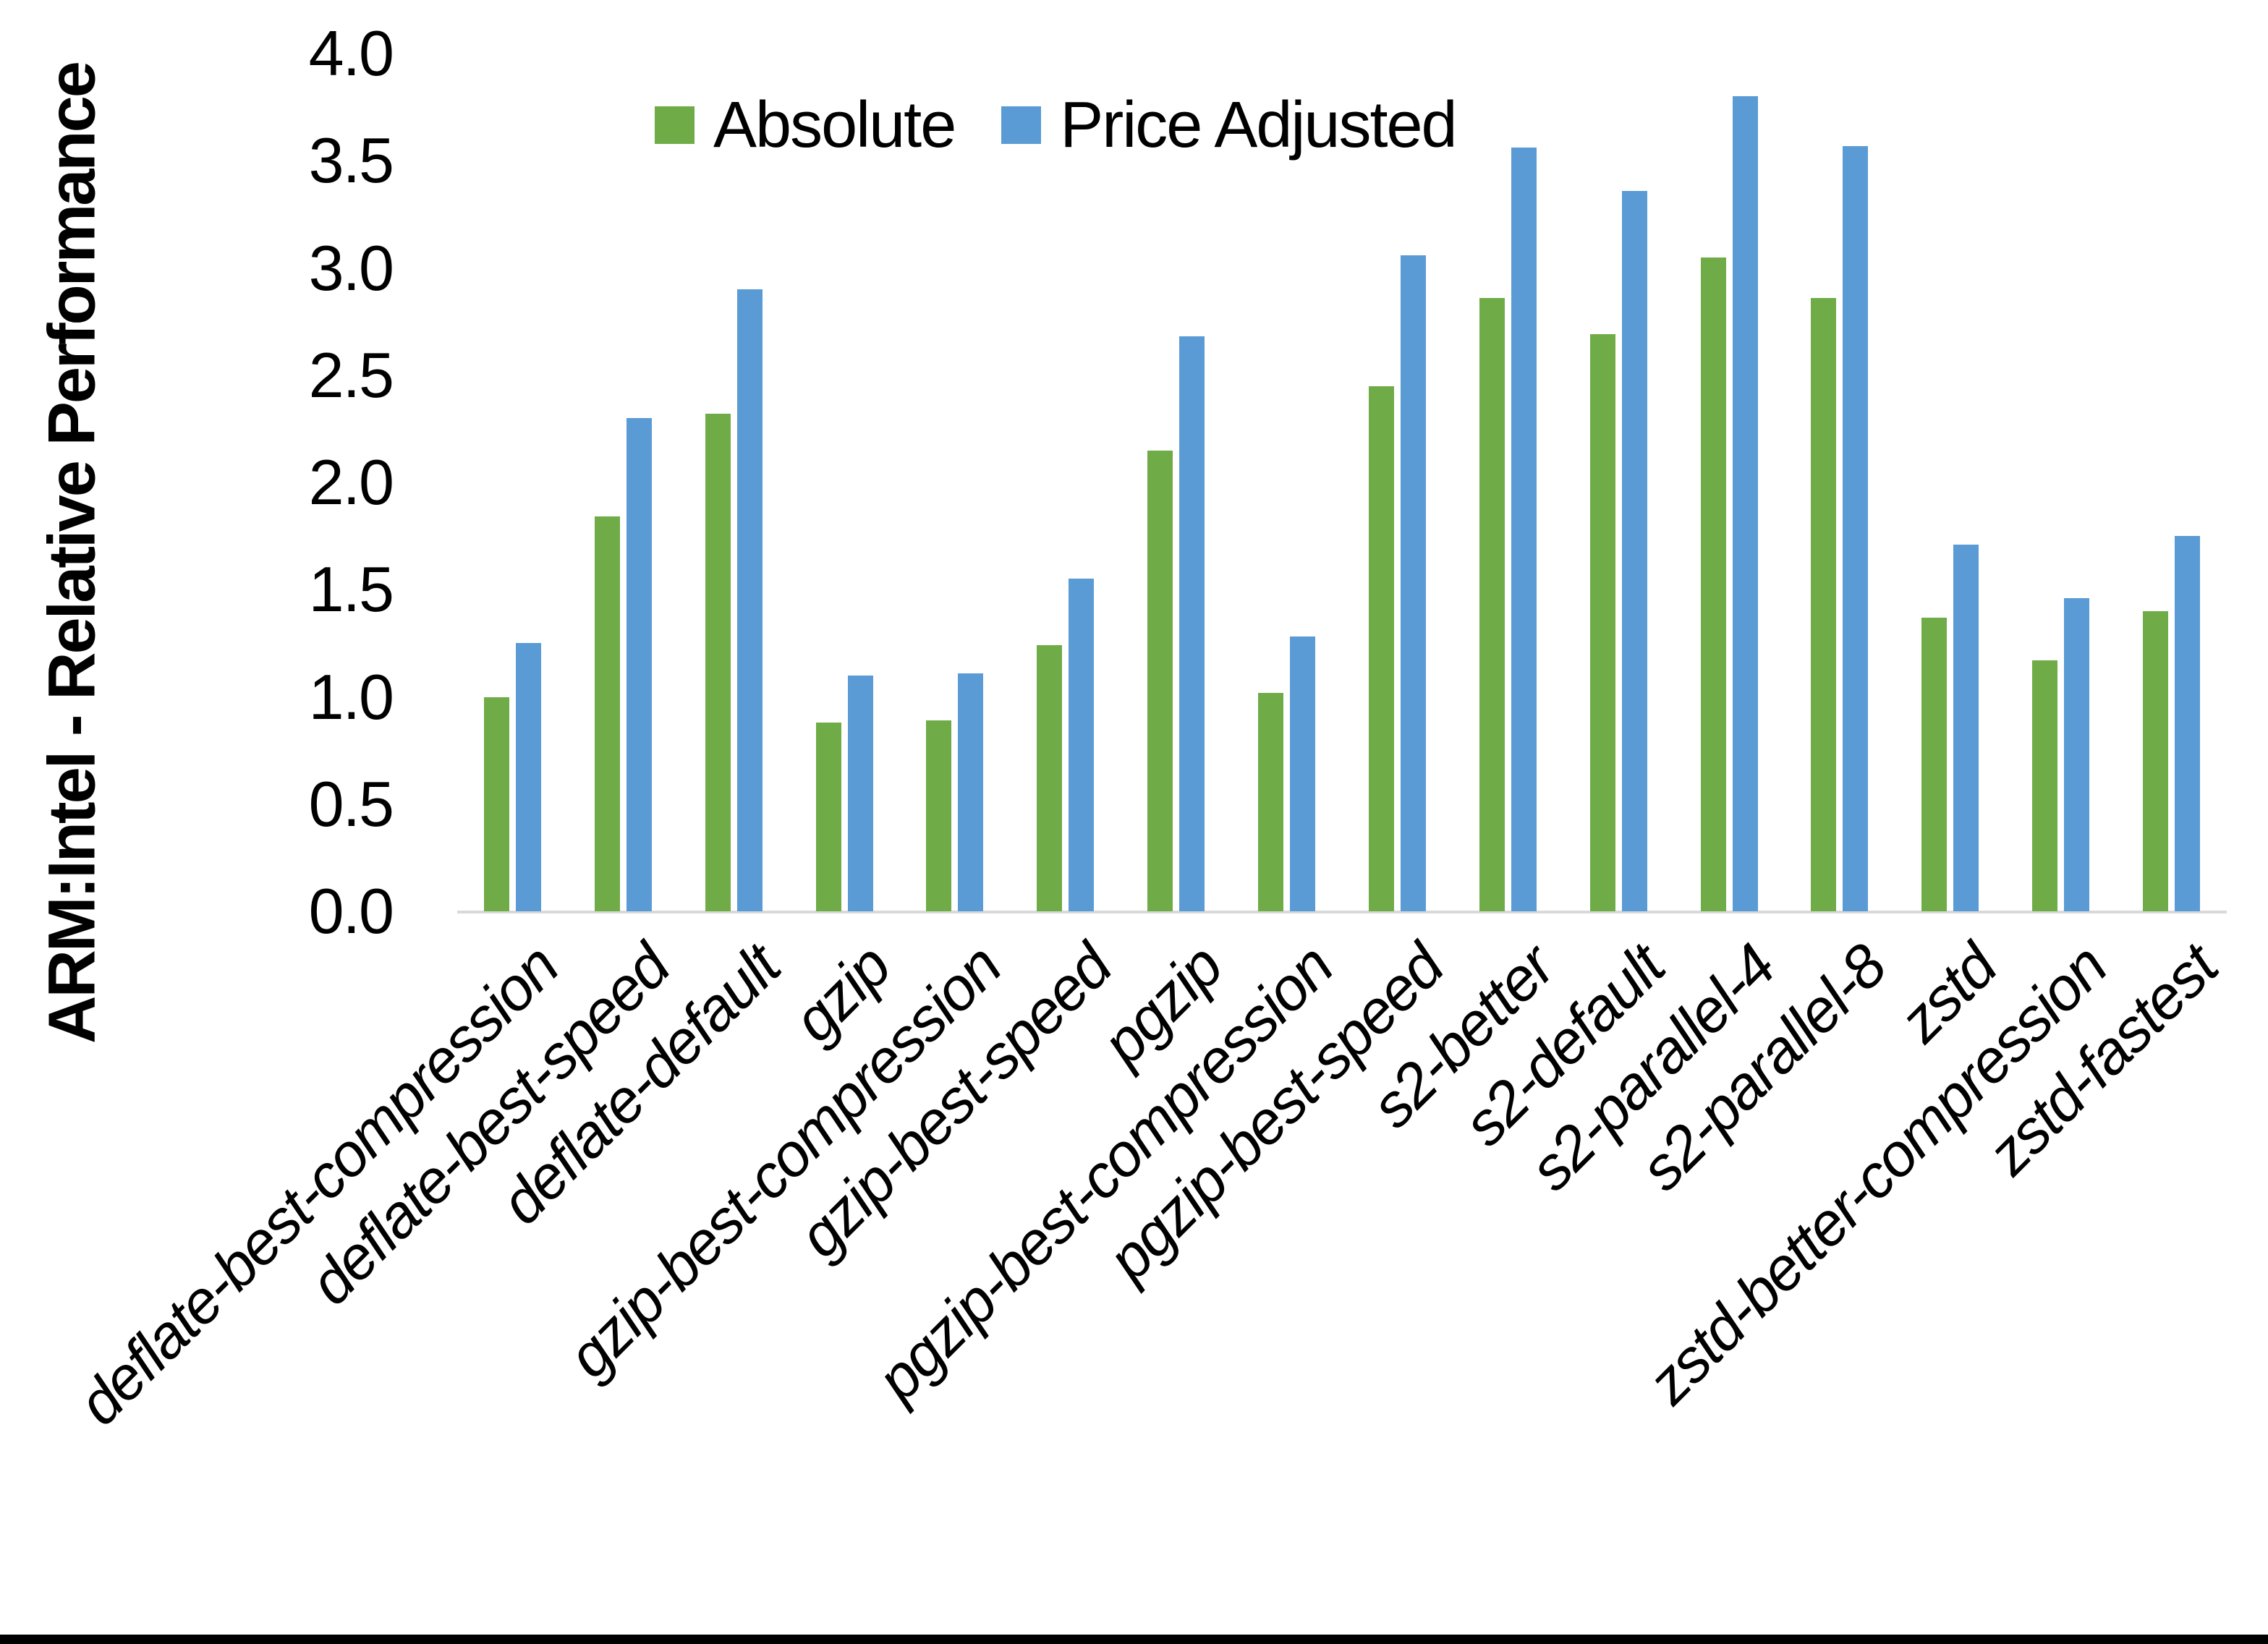  What do you see at coordinates (2171, 482) in the screenshot?
I see `bar-group-zstd-fastest` at bounding box center [2171, 482].